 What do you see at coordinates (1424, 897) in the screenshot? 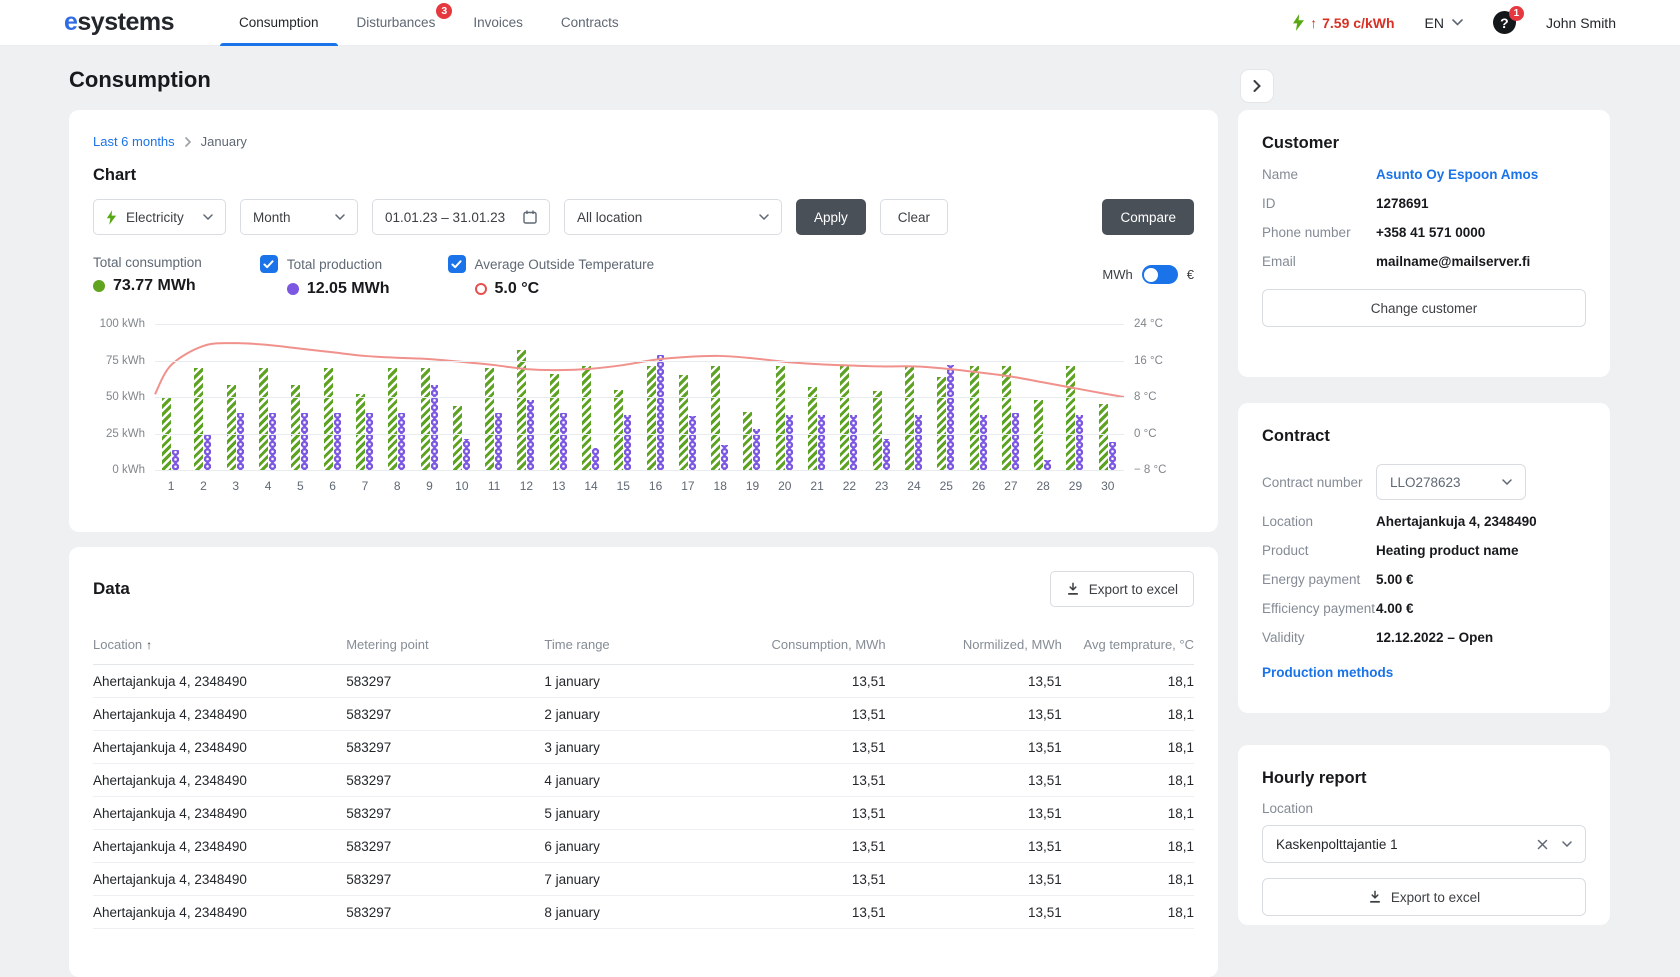
I see `hourly-export-button: Export to excel` at bounding box center [1424, 897].